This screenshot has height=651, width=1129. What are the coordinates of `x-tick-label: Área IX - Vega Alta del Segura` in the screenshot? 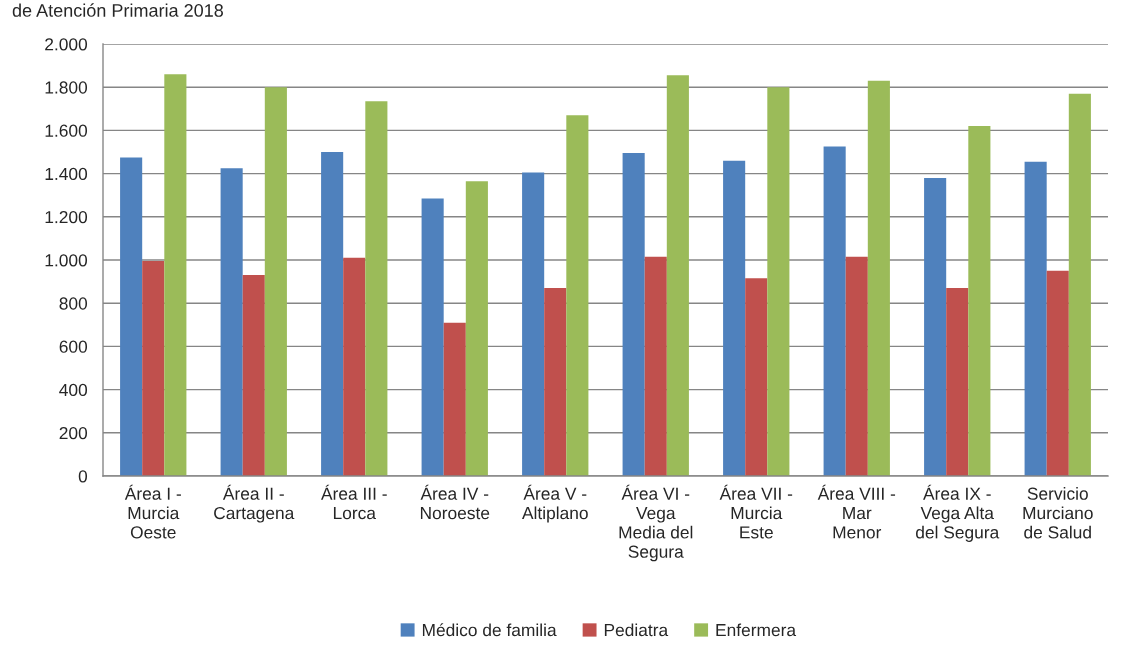 It's located at (958, 513).